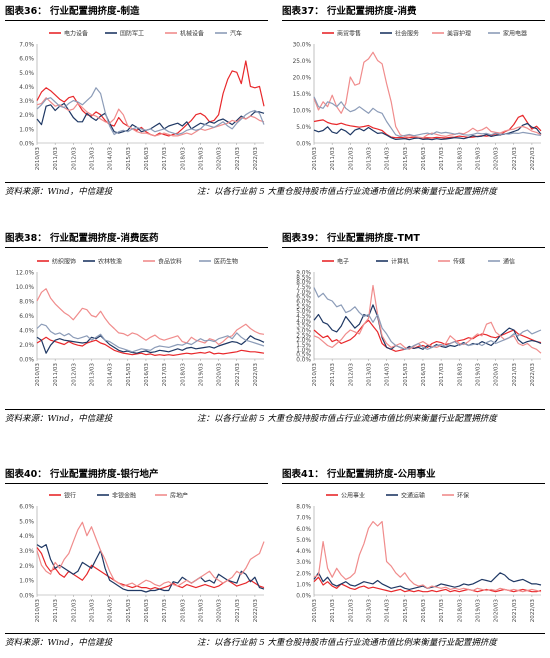 The image size is (550, 658). What do you see at coordinates (351, 238) in the screenshot?
I see `chart-title-fig39: 图表39： 行业配置拥挤度-TMT` at bounding box center [351, 238].